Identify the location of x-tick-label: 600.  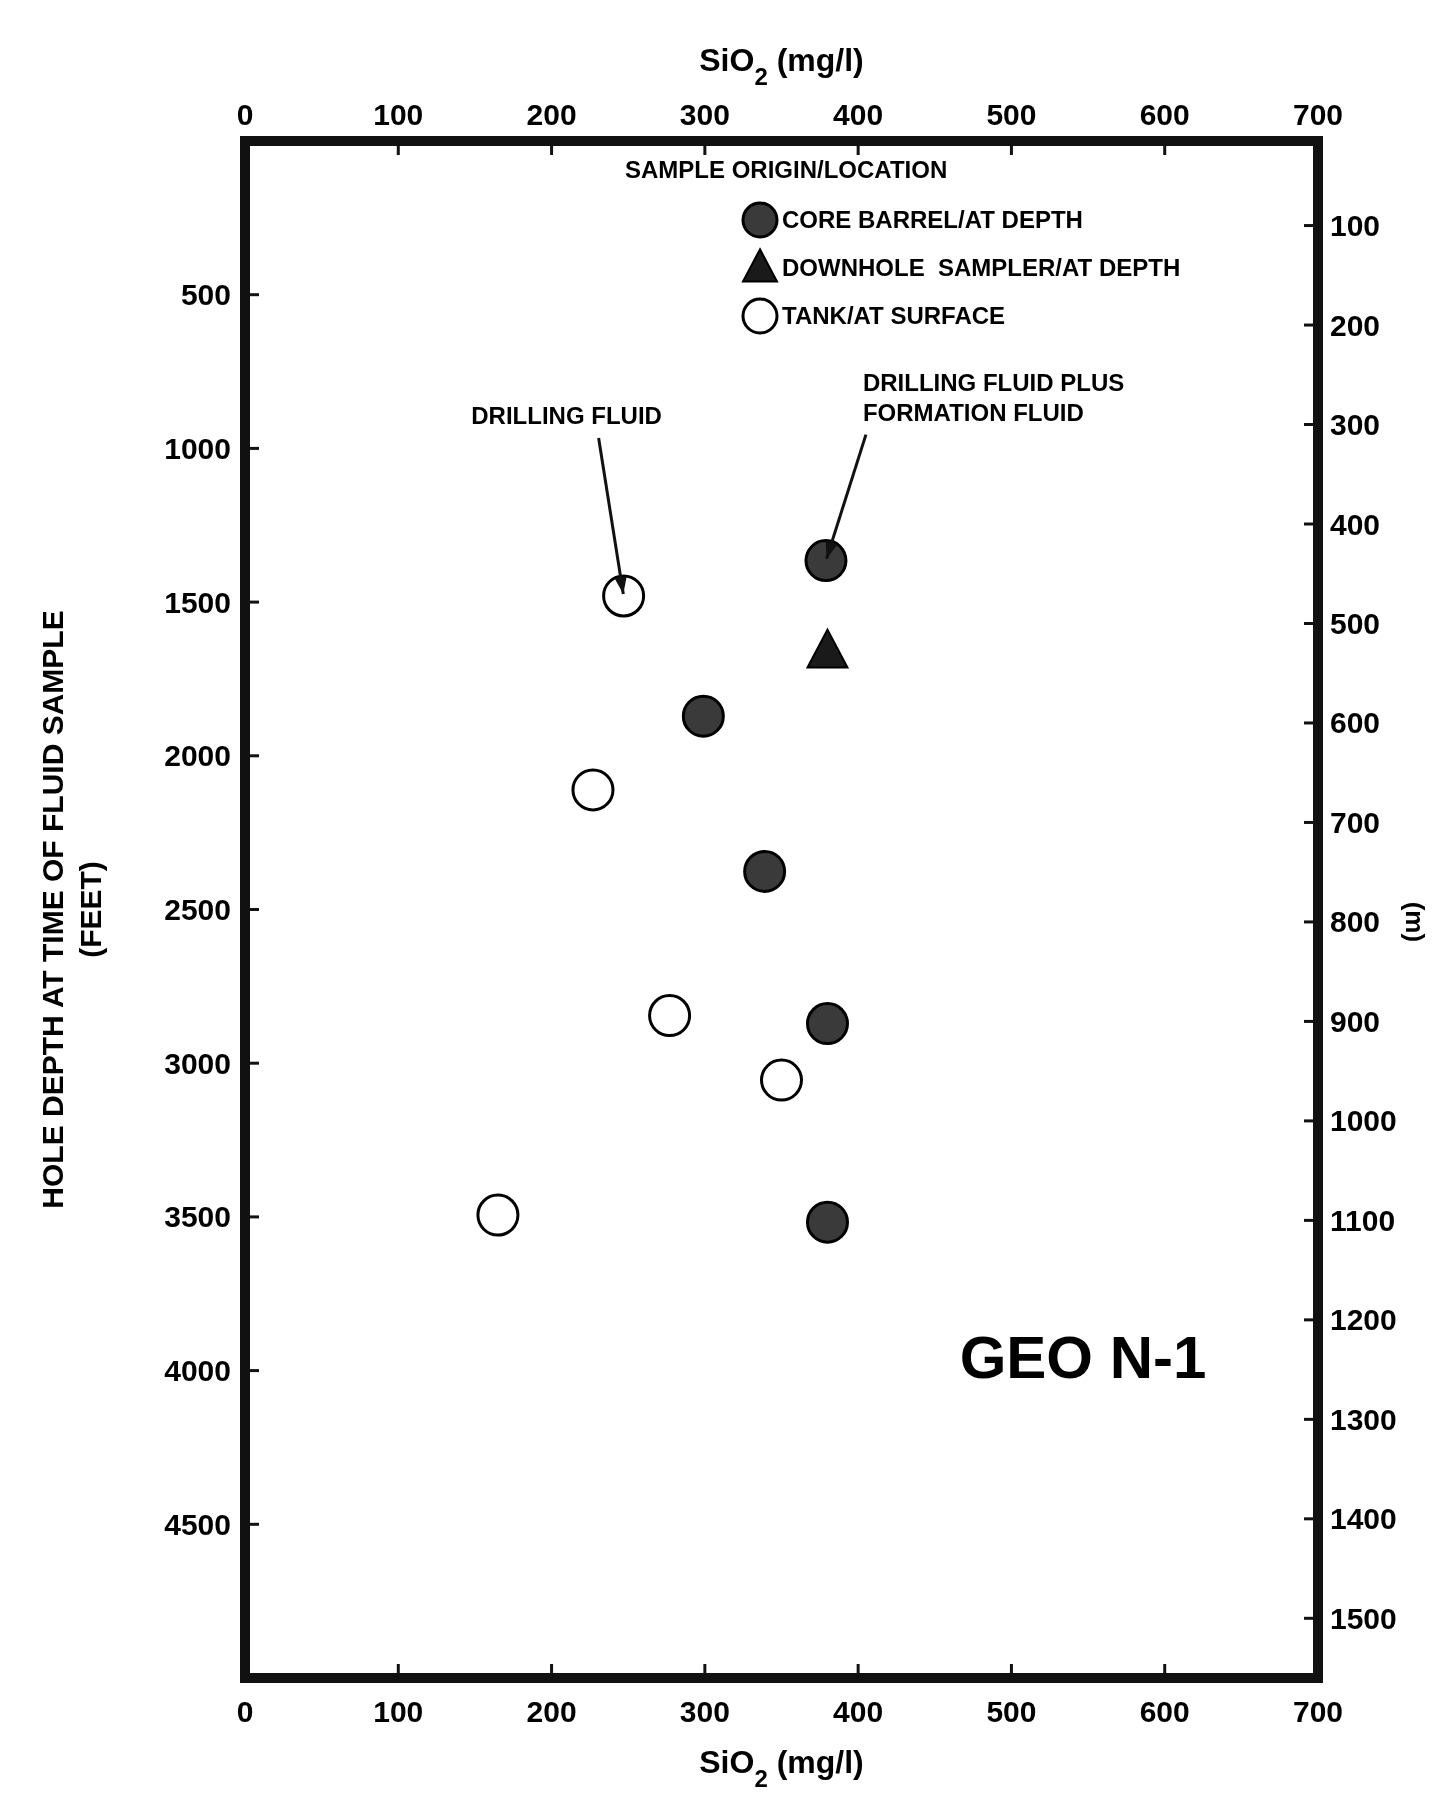
(1164, 114).